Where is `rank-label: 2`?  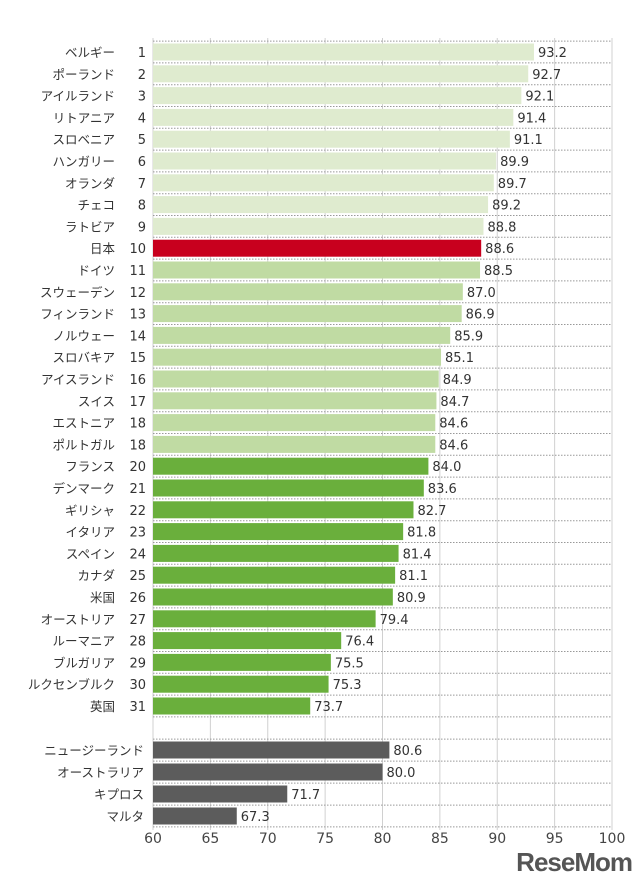 rank-label: 2 is located at coordinates (142, 75).